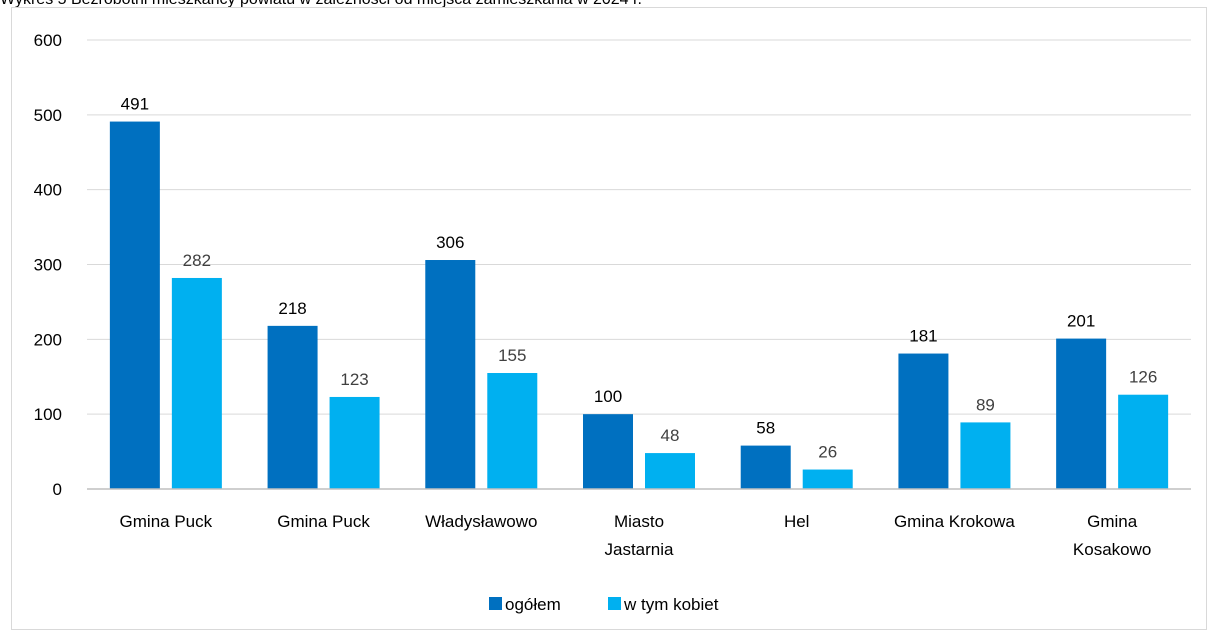 The height and width of the screenshot is (632, 1209). Describe the element at coordinates (48, 115) in the screenshot. I see `y-tick-label: 500` at that location.